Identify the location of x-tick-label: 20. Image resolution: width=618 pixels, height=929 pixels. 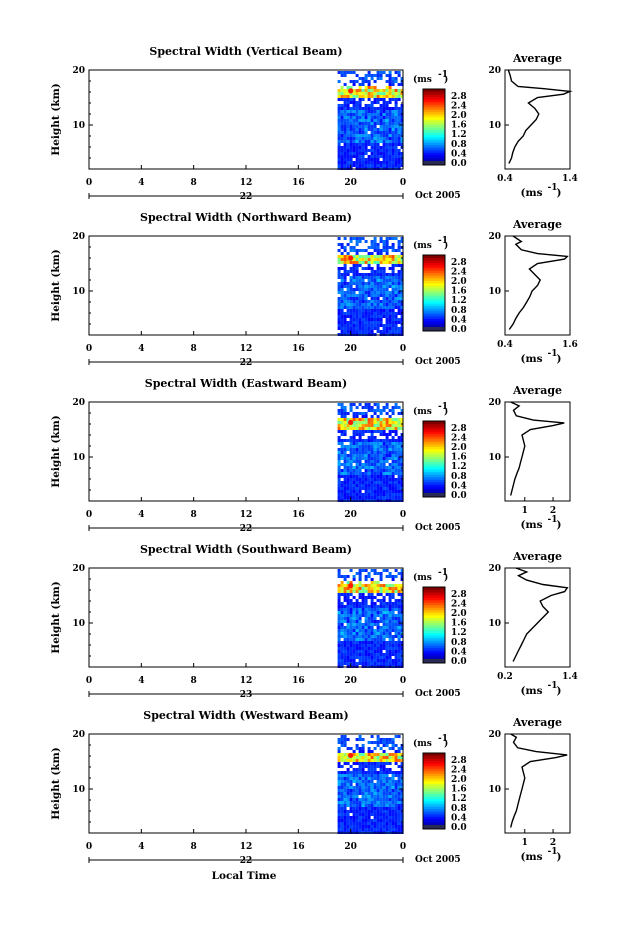
(350, 183).